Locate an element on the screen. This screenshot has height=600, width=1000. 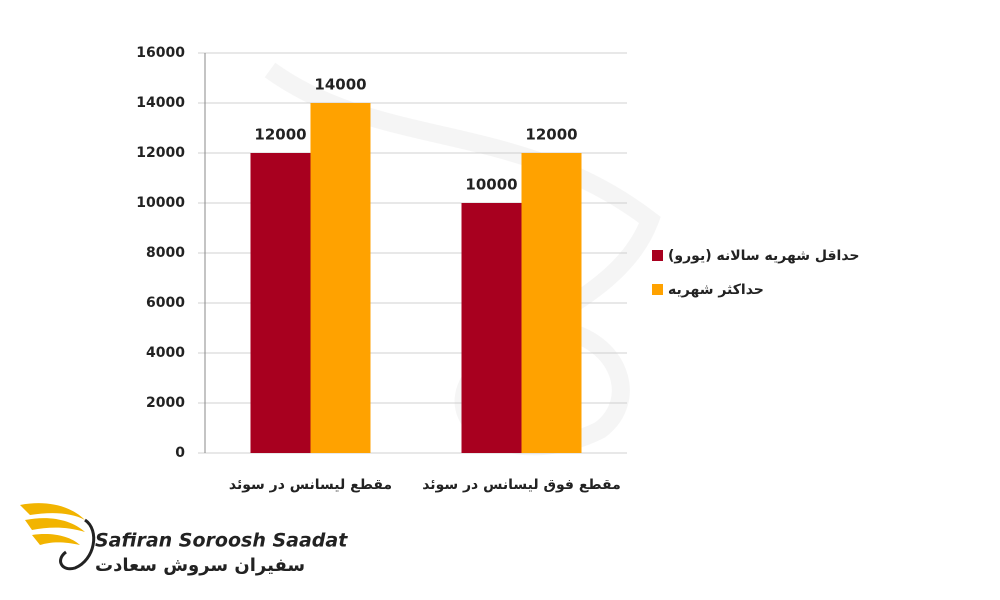
y-tick-label: 16000 is located at coordinates (160, 53).